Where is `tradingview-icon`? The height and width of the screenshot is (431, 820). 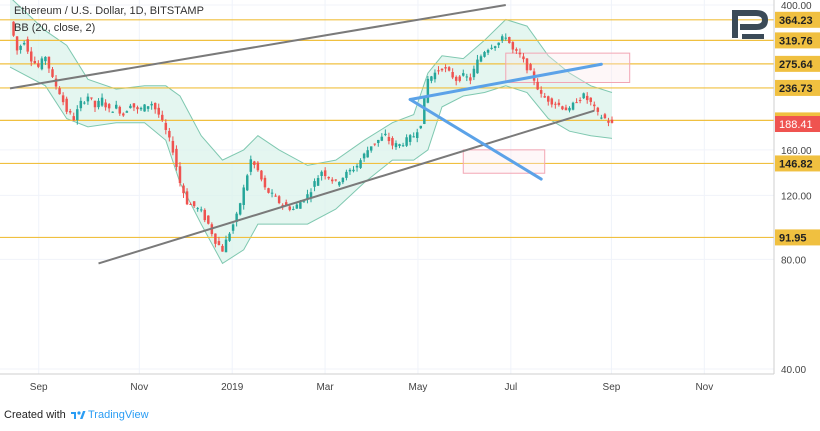 tradingview-icon is located at coordinates (78, 414).